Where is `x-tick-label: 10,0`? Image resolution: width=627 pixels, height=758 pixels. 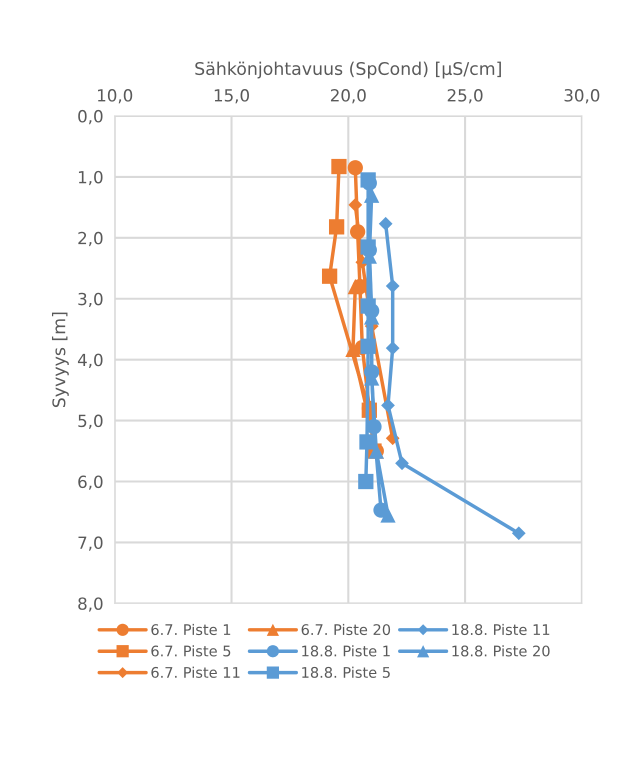 x-tick-label: 10,0 is located at coordinates (115, 96).